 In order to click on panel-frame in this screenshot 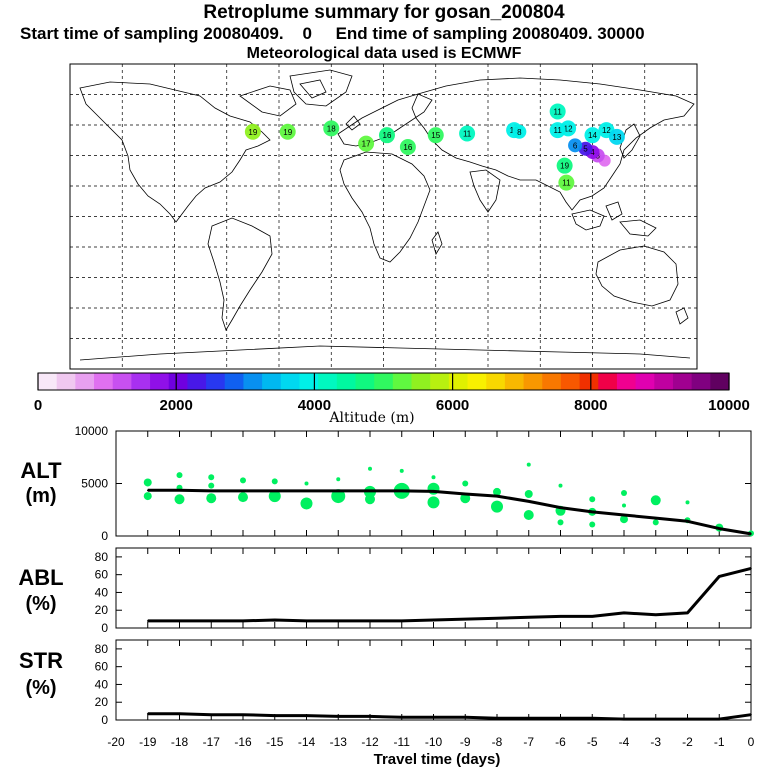, I will do `click(433, 680)`.